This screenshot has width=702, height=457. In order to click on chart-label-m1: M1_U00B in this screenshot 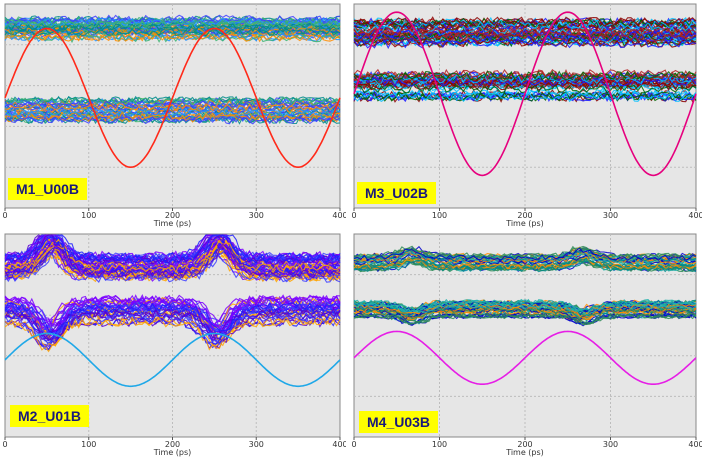, I will do `click(48, 189)`.